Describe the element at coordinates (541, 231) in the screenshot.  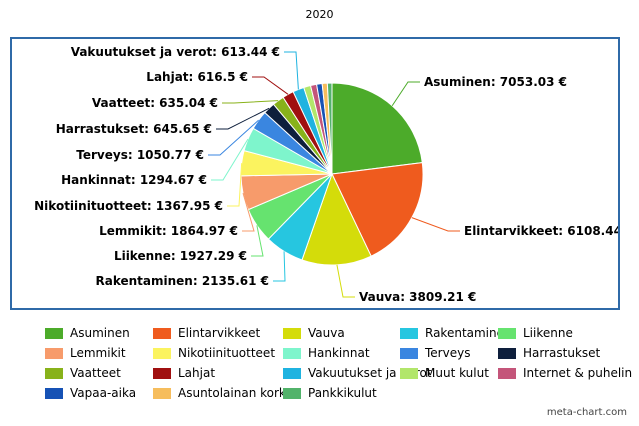
I see `data-label: Elintarvikkeet: 6108.44 €` at that location.